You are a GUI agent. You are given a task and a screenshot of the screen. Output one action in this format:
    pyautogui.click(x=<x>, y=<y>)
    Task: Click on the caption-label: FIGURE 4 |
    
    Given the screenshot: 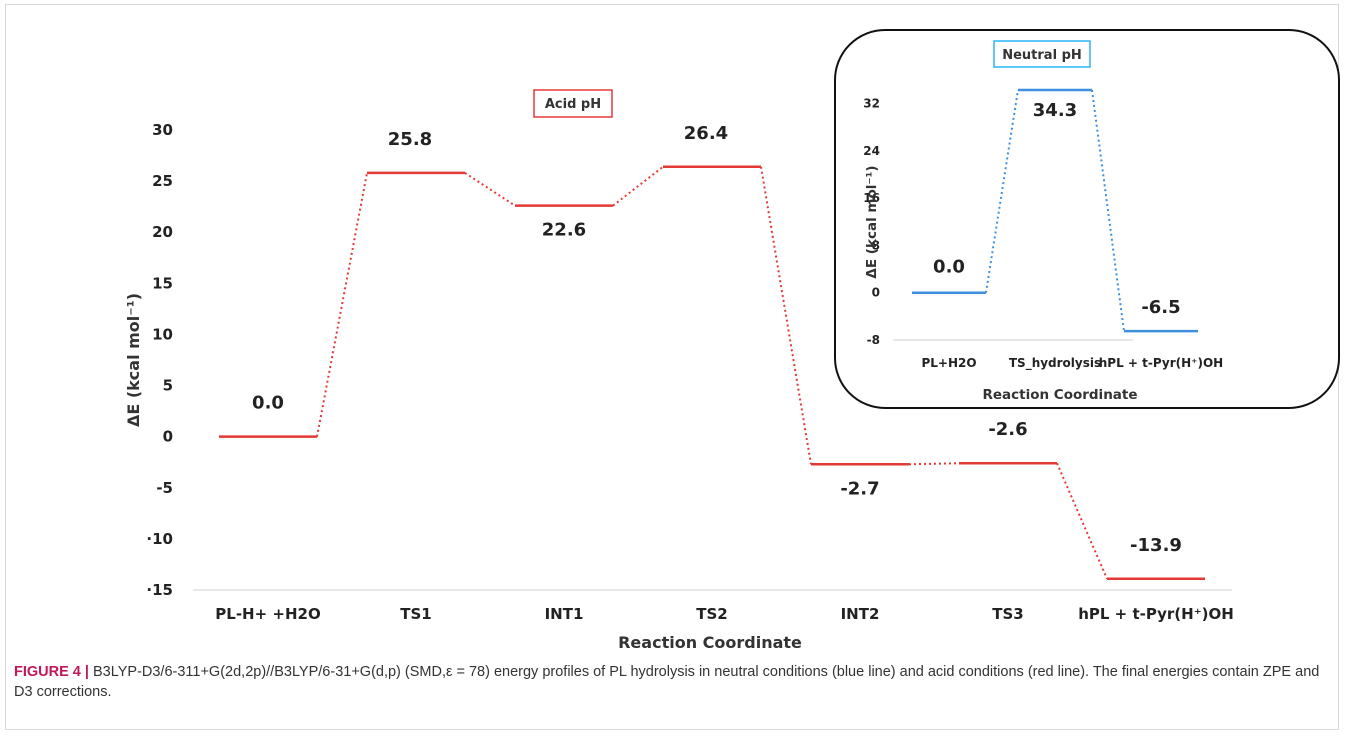 What is the action you would take?
    pyautogui.click(x=51, y=672)
    